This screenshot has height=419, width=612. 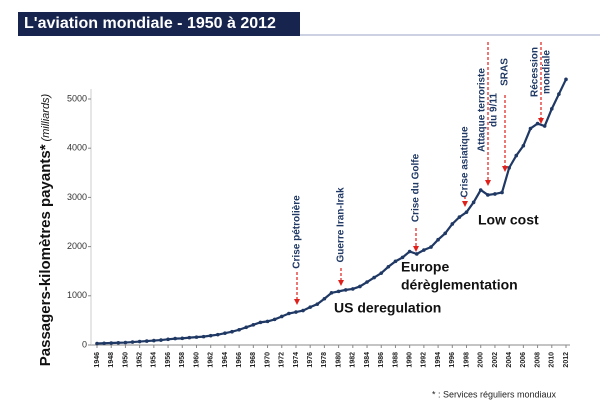 What do you see at coordinates (297, 232) in the screenshot?
I see `event-label: Crise pétrolière` at bounding box center [297, 232].